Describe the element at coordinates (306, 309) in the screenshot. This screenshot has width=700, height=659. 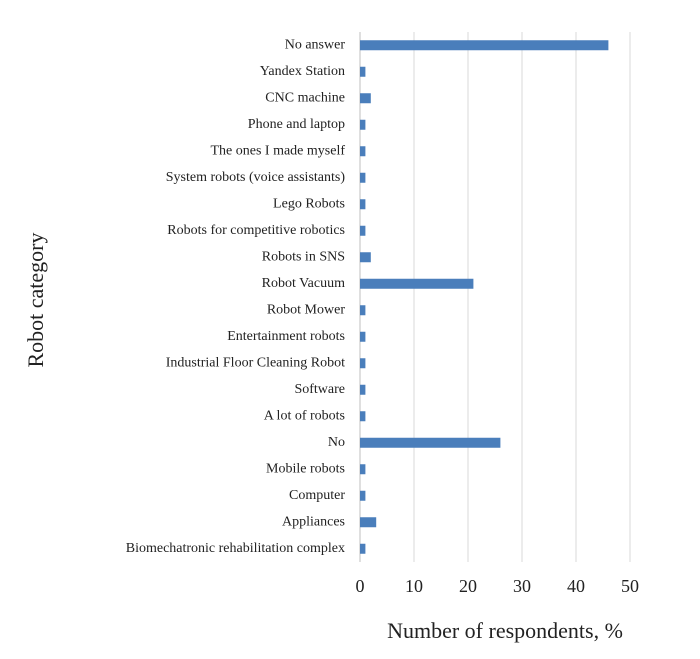
I see `y-tick-label: Robot Mower` at that location.